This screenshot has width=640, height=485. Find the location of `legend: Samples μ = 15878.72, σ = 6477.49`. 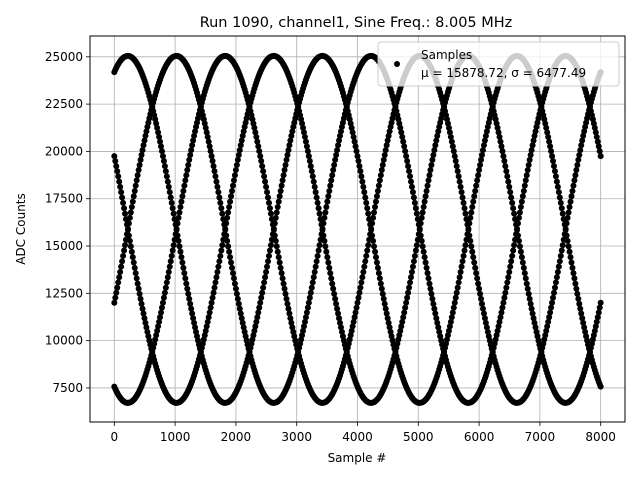

legend: Samples μ = 15878.72, σ = 6477.49 is located at coordinates (498, 64).